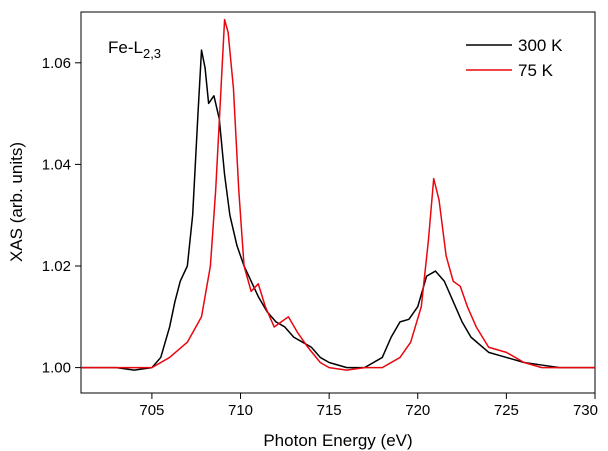 This screenshot has width=608, height=451. I want to click on y-tick-label: 1.04, so click(56, 164).